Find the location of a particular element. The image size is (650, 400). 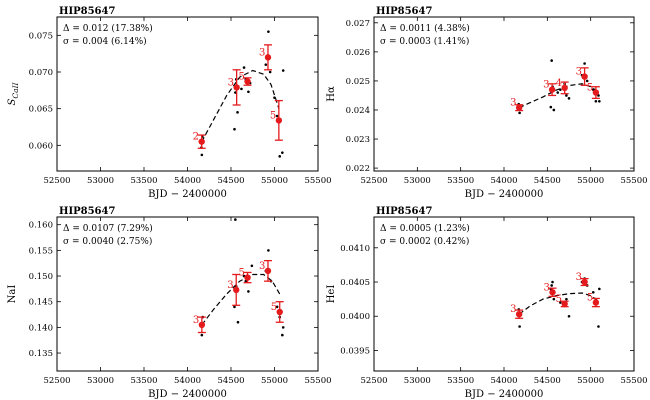

y-tick-label: 0.075 is located at coordinates (41, 36).